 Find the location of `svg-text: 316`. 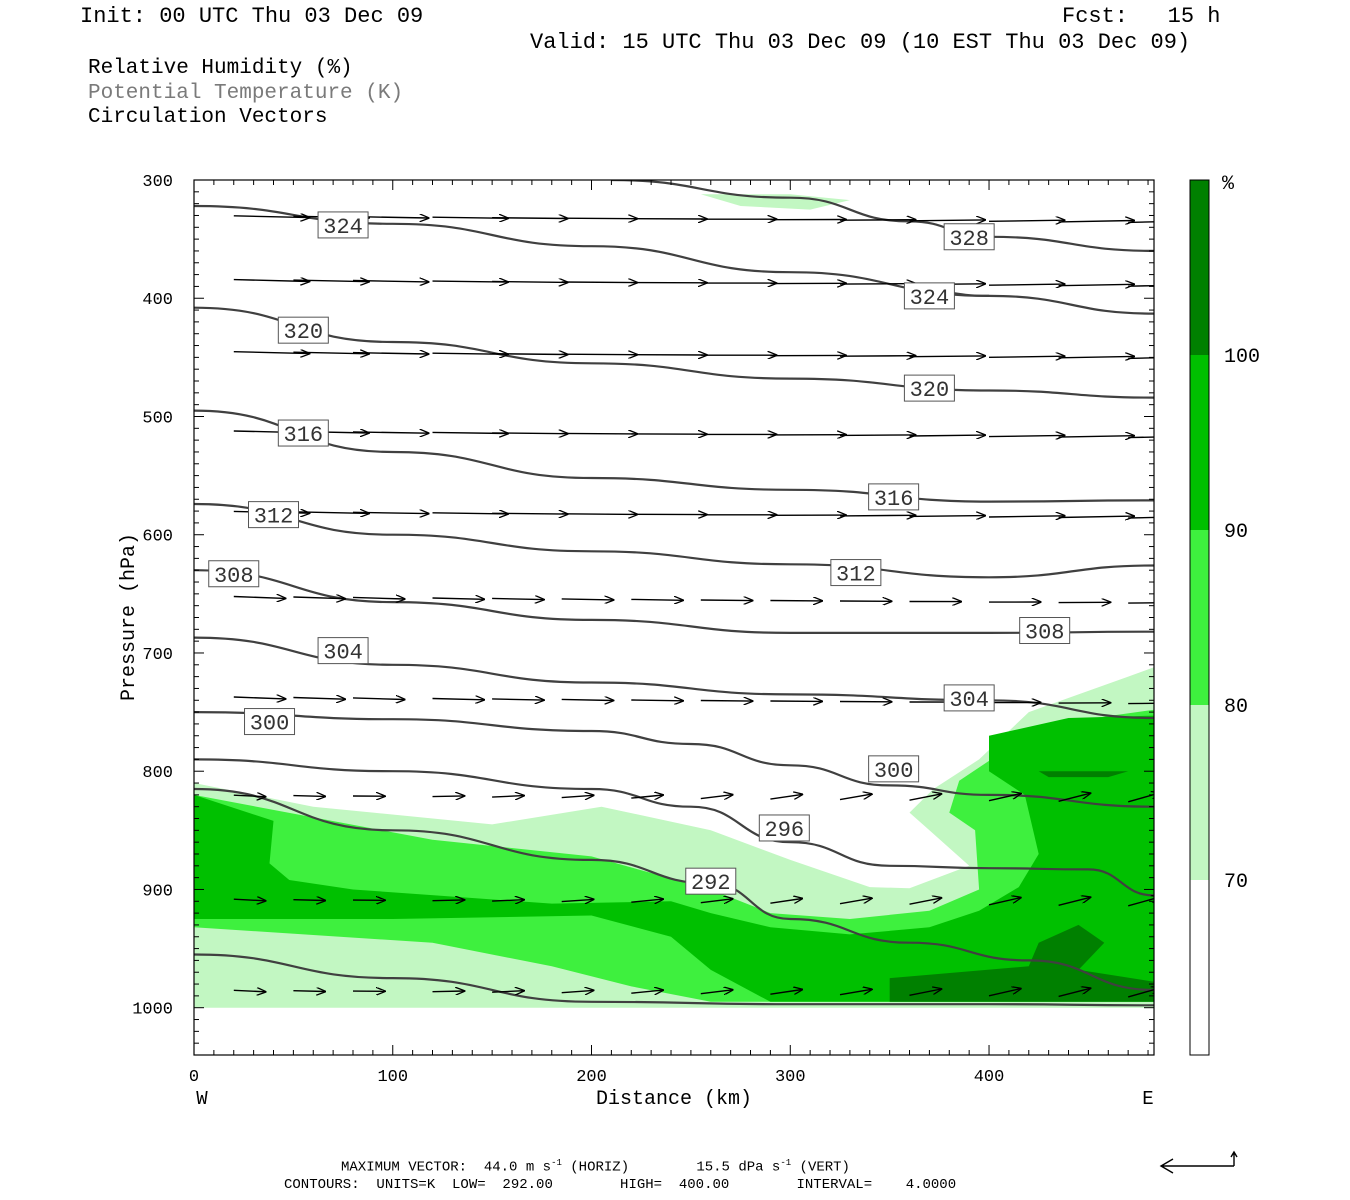

svg-text: 316 is located at coordinates (304, 435).